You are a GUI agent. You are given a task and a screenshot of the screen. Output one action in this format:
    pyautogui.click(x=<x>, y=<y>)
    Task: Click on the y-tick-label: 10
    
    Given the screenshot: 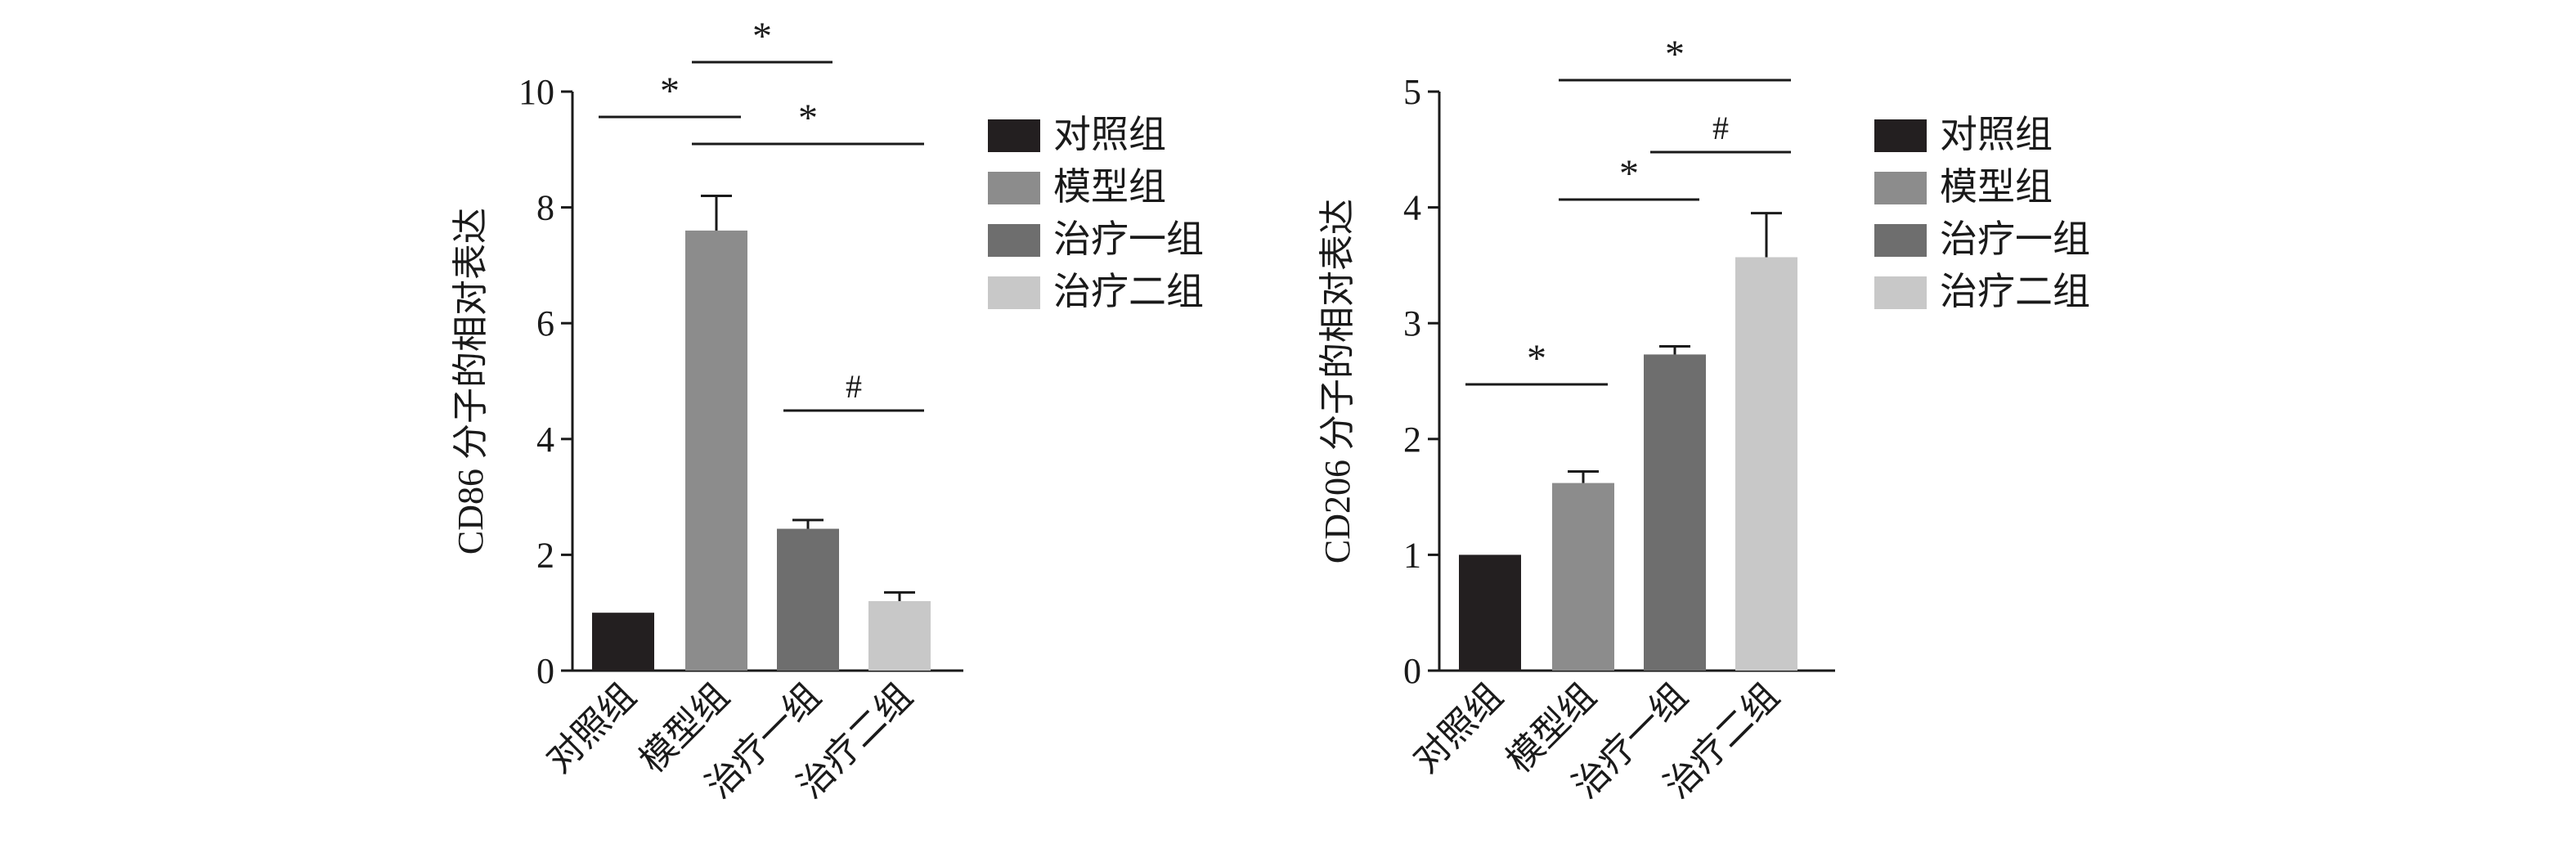 What is the action you would take?
    pyautogui.click(x=536, y=92)
    